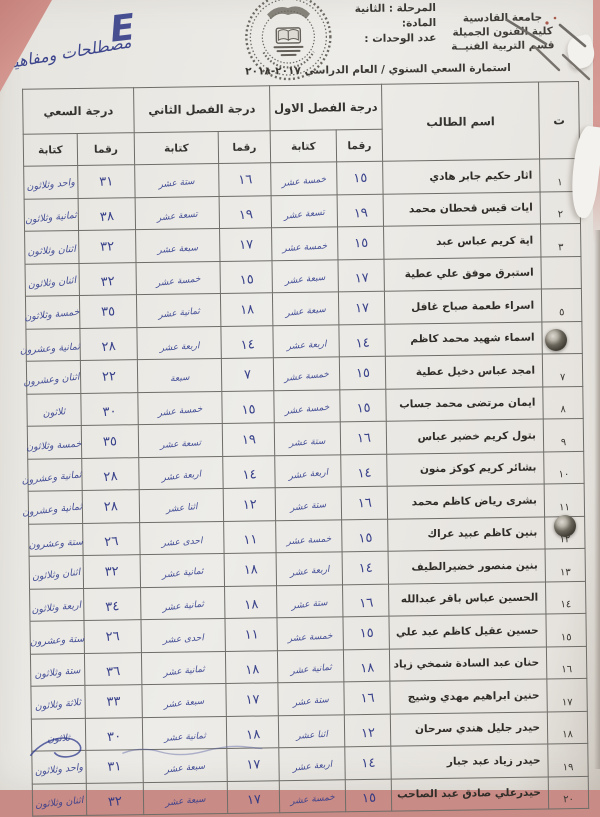  I want to click on total-numeric-cell: ٣٣, so click(113, 701).